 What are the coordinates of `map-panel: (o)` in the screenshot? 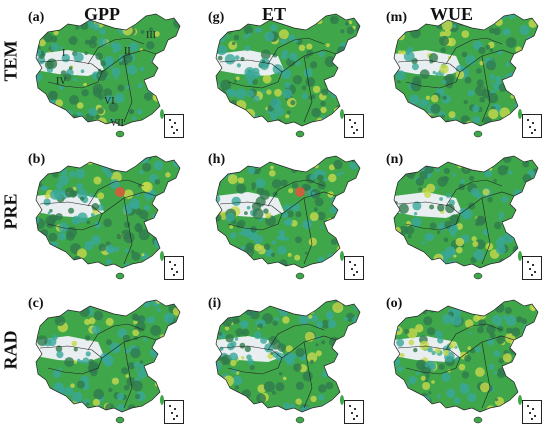 It's located at (466, 361).